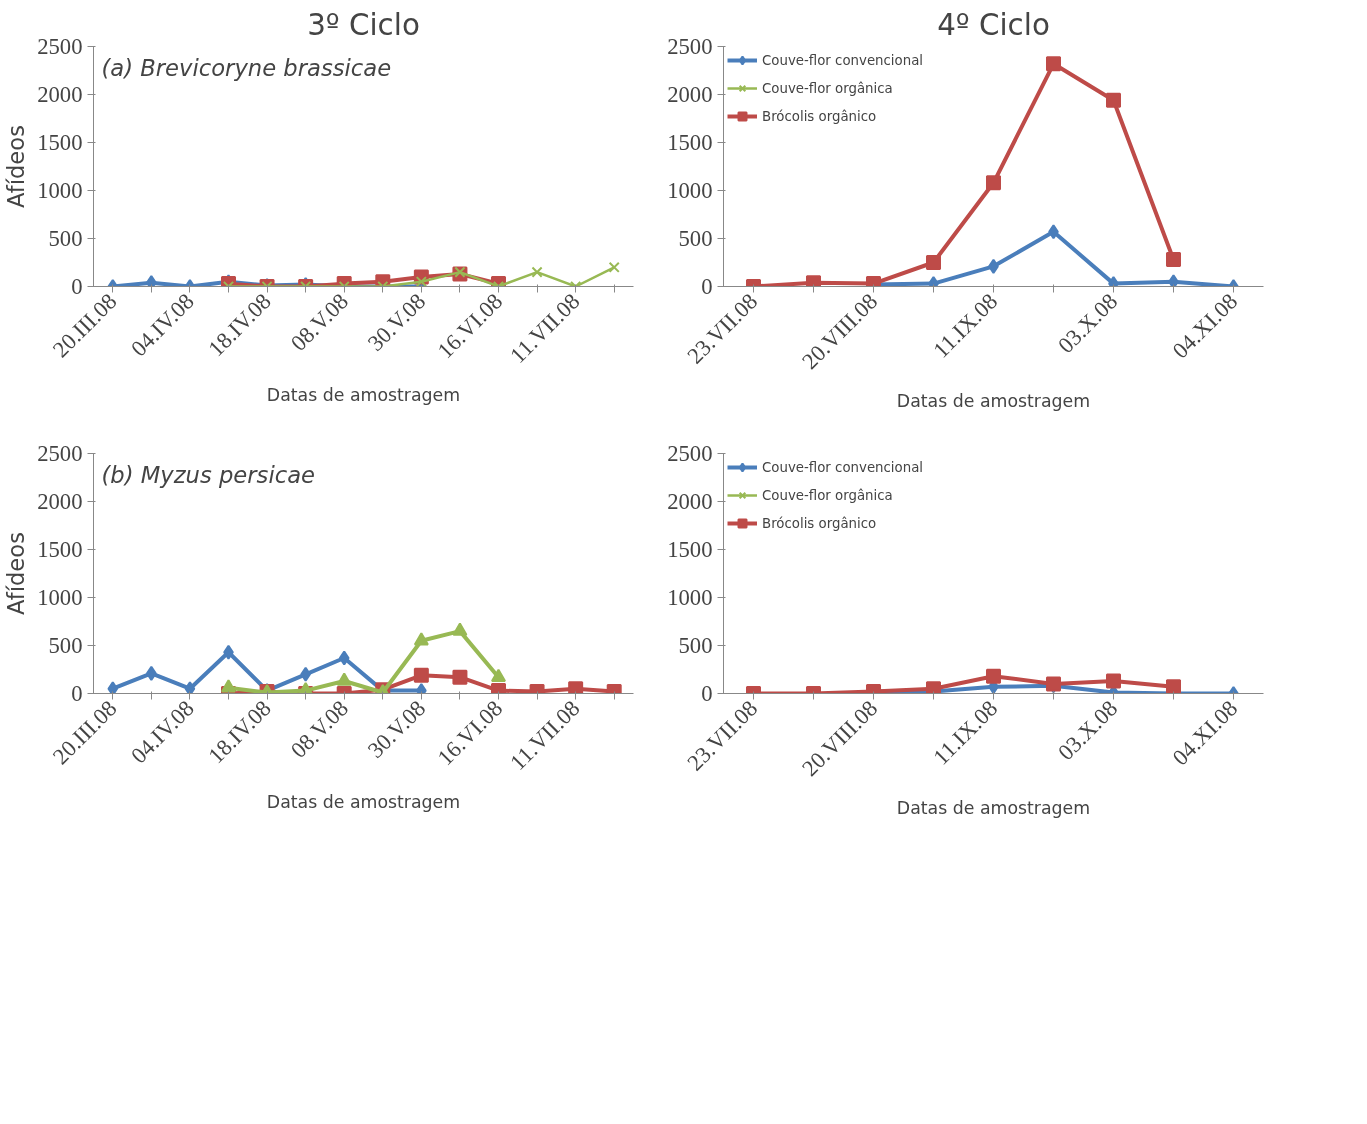 The height and width of the screenshot is (1124, 1367). I want to click on annotation: (b) Myzus persicae, so click(208, 474).